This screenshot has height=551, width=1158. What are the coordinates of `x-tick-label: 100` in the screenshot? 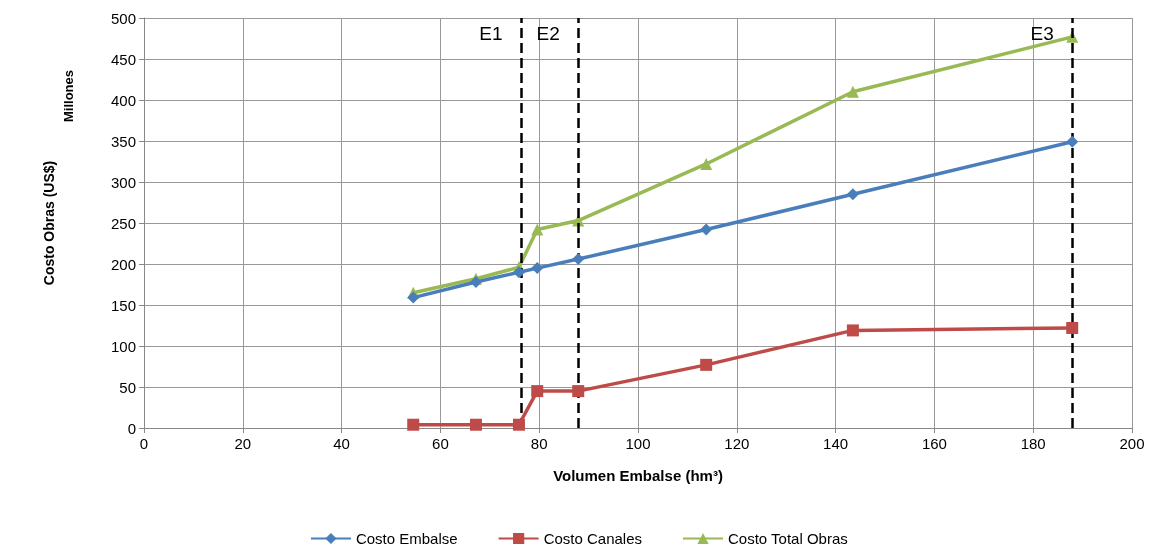 It's located at (638, 443).